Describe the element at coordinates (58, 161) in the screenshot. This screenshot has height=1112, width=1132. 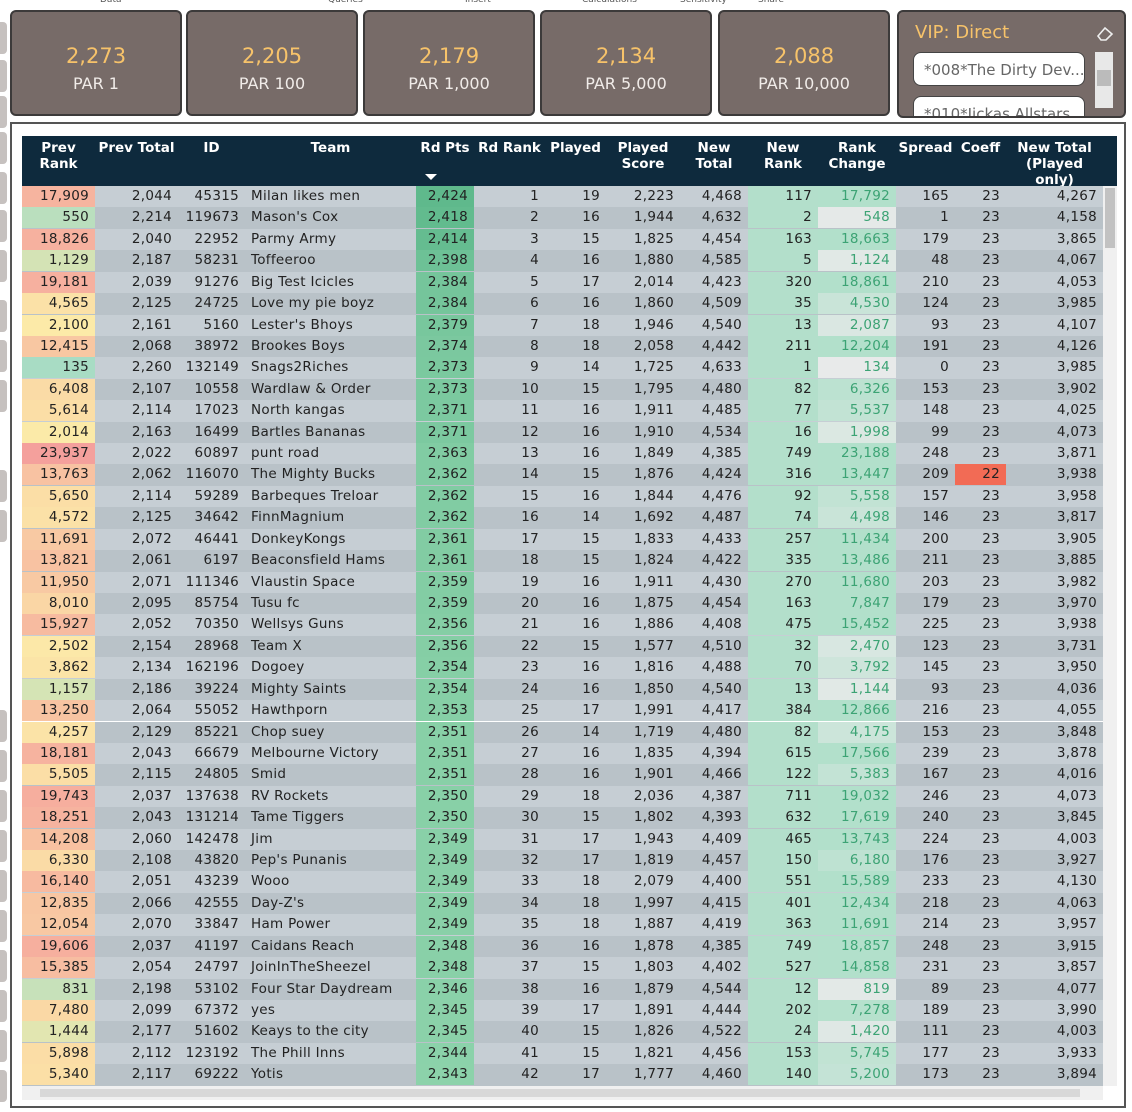
I see `column-header: Prev Rank` at that location.